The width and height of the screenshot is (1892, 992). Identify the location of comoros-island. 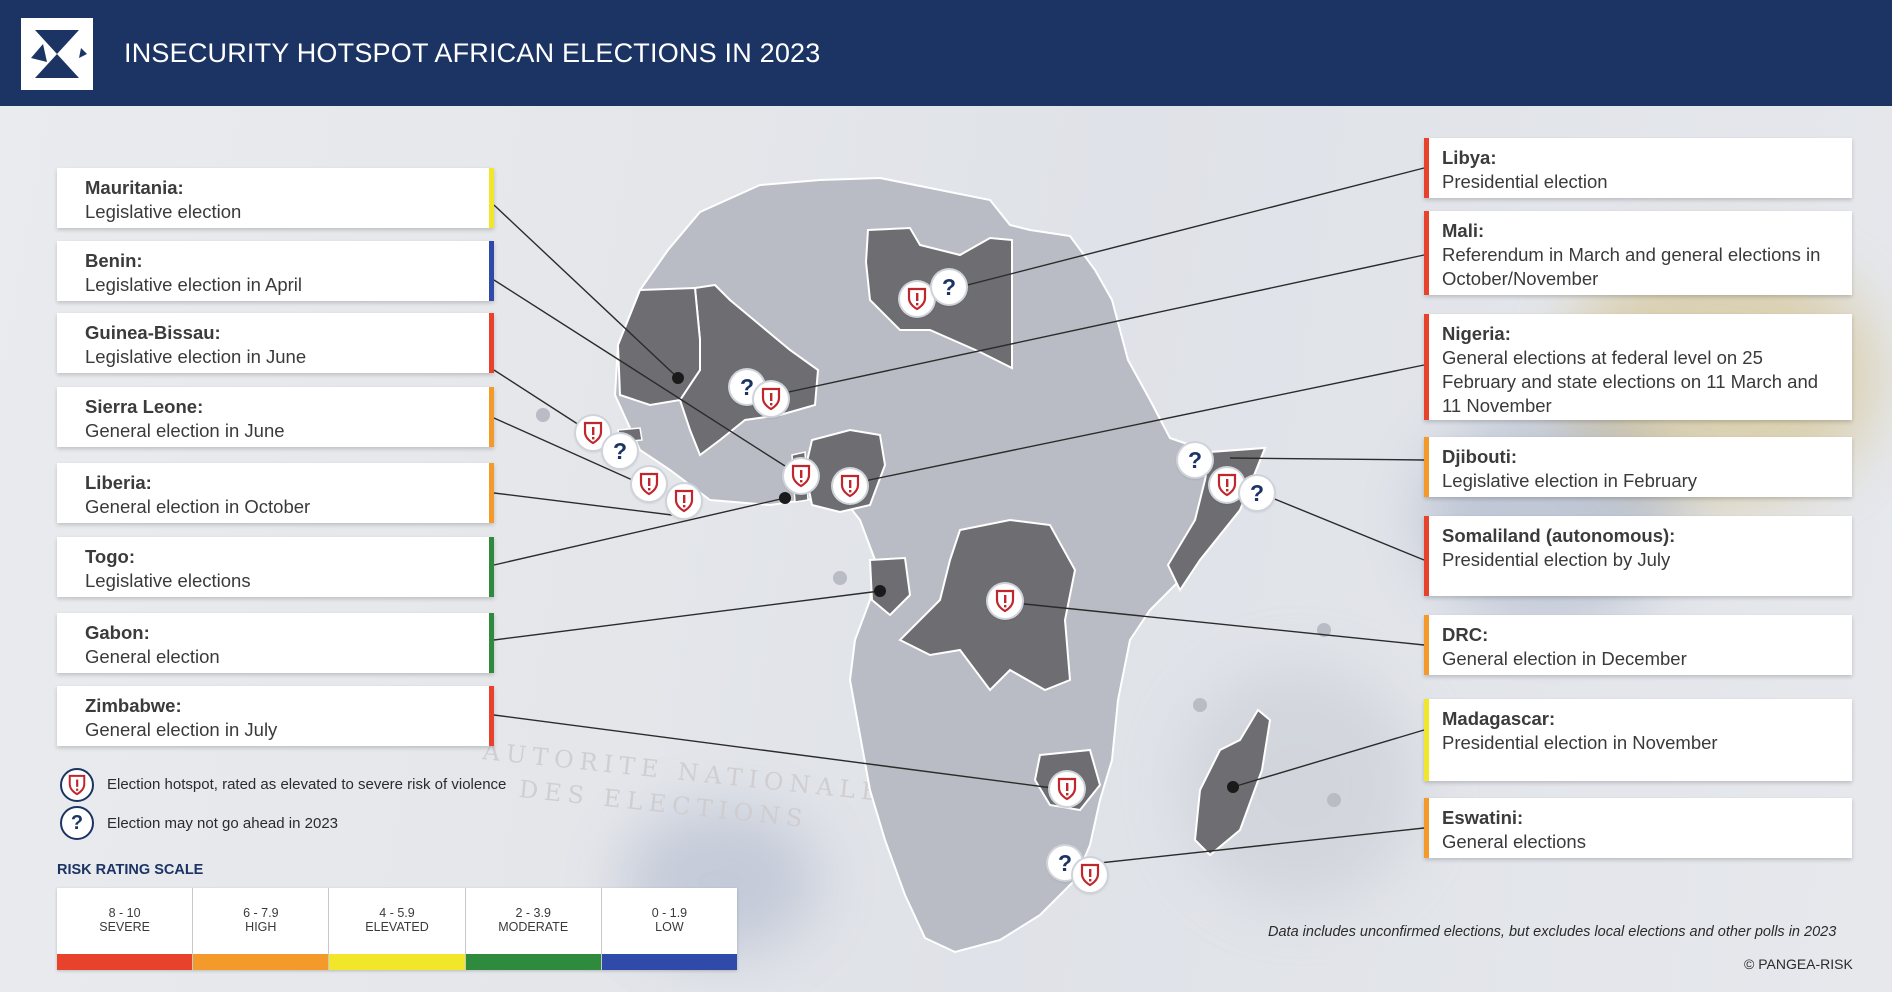
(1200, 705).